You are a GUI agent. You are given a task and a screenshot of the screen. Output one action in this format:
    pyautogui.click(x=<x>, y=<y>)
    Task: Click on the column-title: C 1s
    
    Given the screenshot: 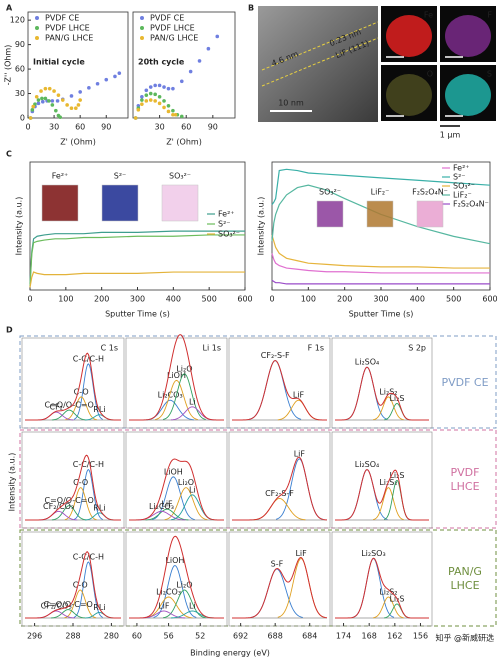 What is the action you would take?
    pyautogui.click(x=109, y=348)
    